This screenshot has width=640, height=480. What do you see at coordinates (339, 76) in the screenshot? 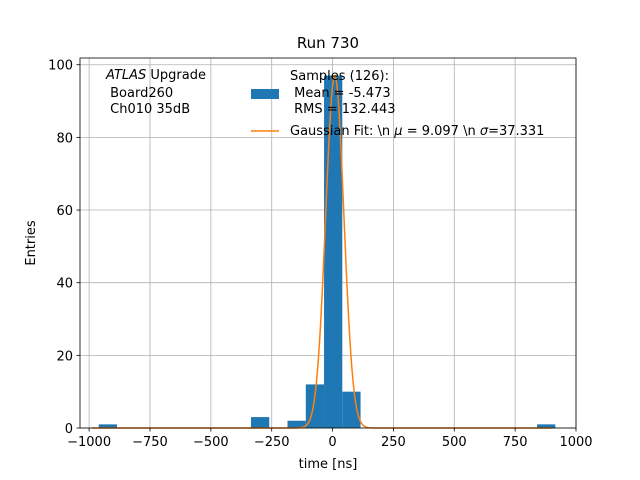
I see `legend-histogram-line-1: Samples (126):` at bounding box center [339, 76].